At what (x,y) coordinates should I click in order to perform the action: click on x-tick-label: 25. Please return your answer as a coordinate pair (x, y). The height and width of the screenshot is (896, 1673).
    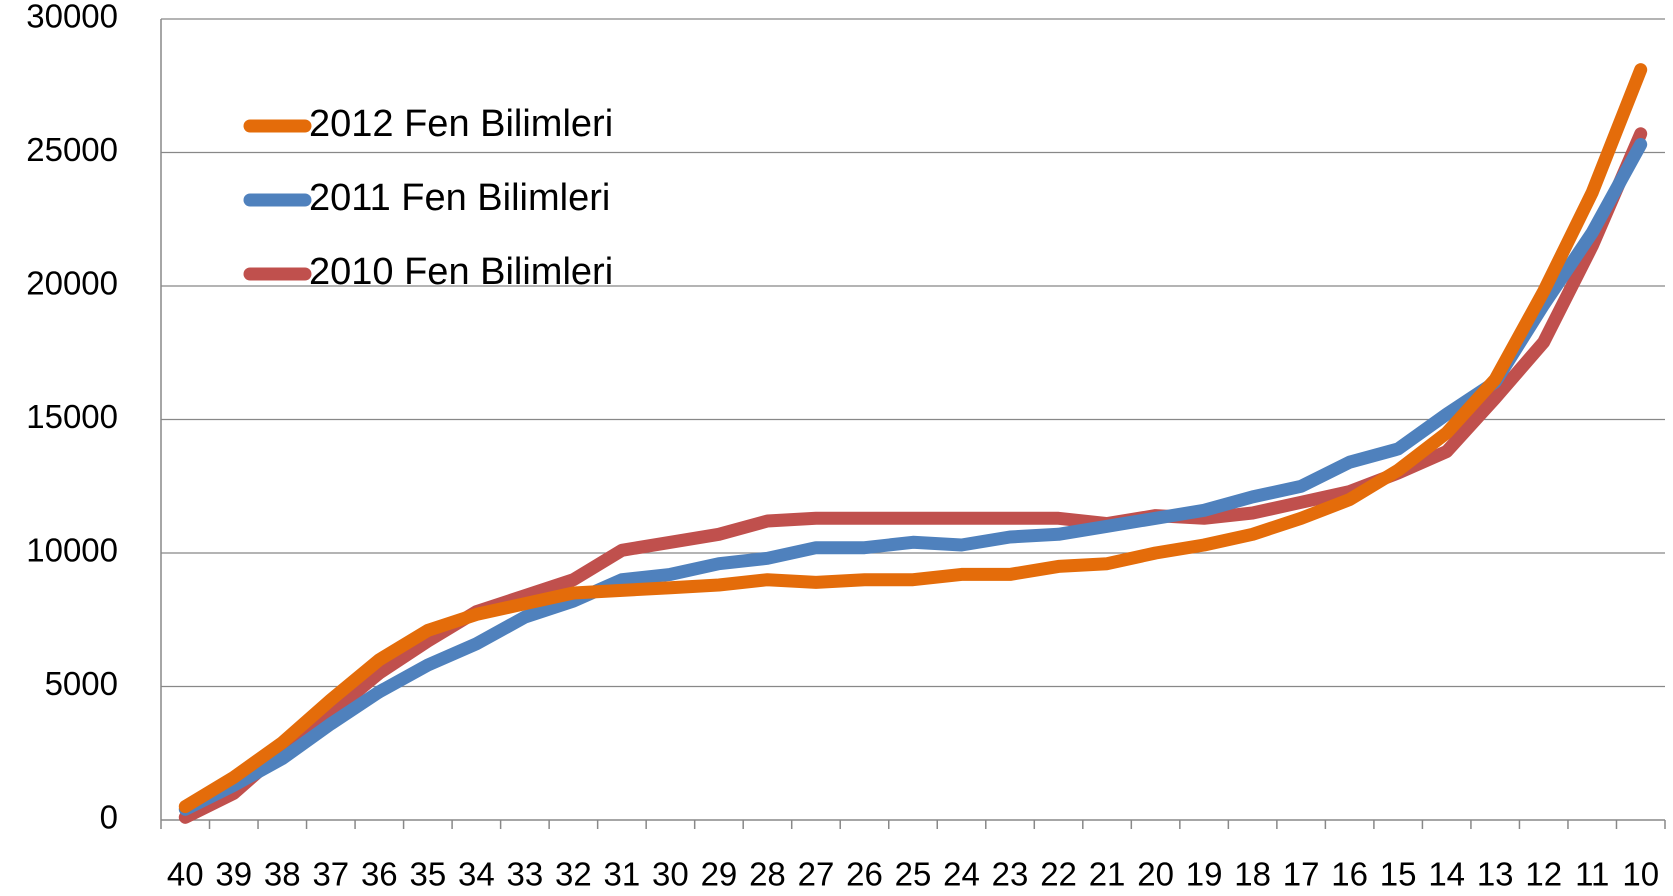
    Looking at the image, I should click on (913, 874).